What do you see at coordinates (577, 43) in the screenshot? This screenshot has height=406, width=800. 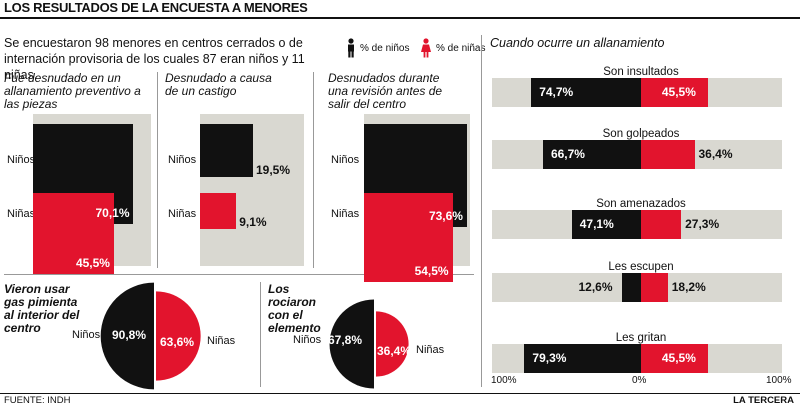 I see `diverging-chart-title: Cuando ocurre un allanamiento` at bounding box center [577, 43].